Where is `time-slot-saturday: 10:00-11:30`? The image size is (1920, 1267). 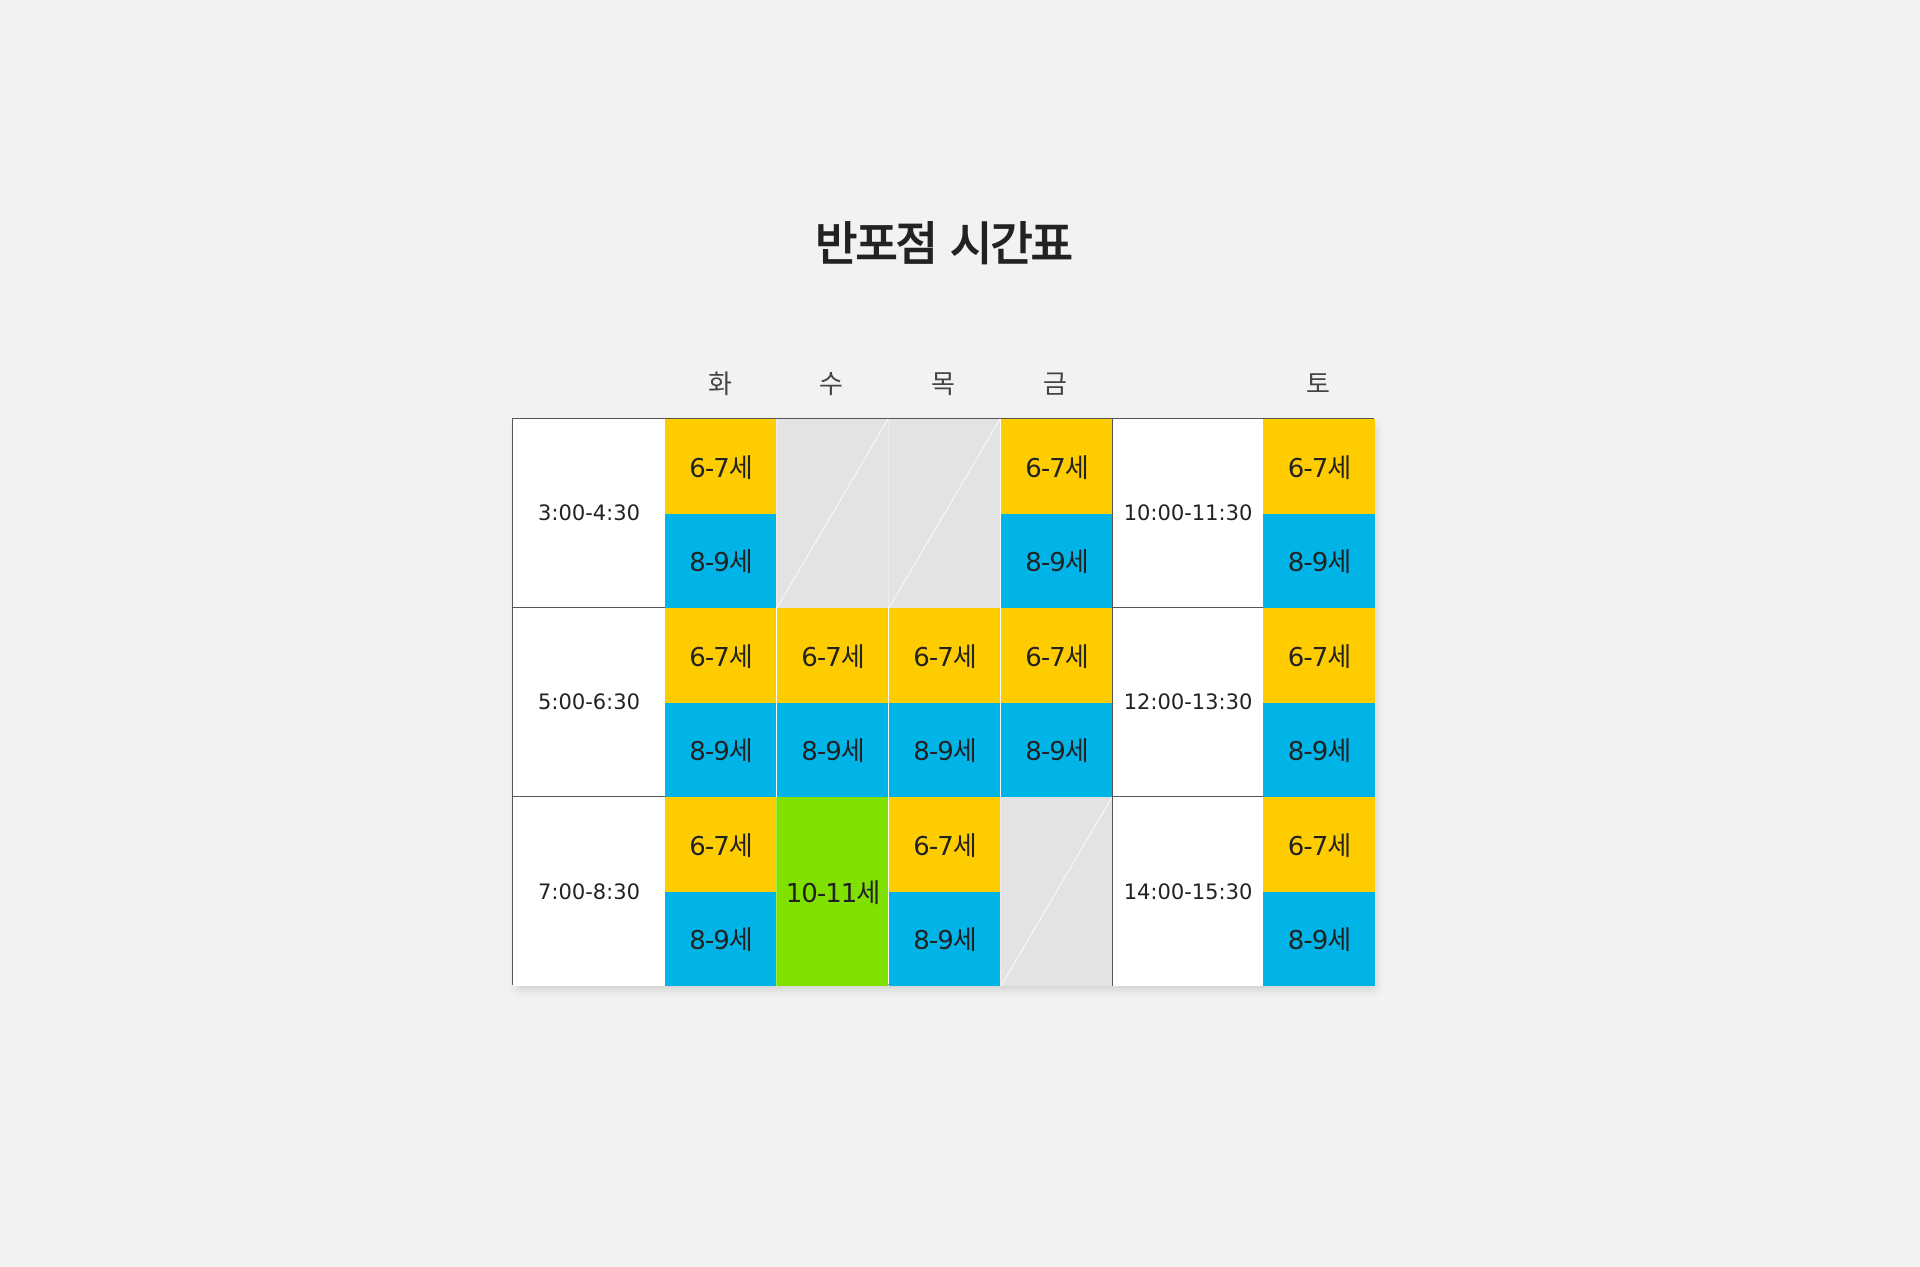
time-slot-saturday: 10:00-11:30 is located at coordinates (1187, 513).